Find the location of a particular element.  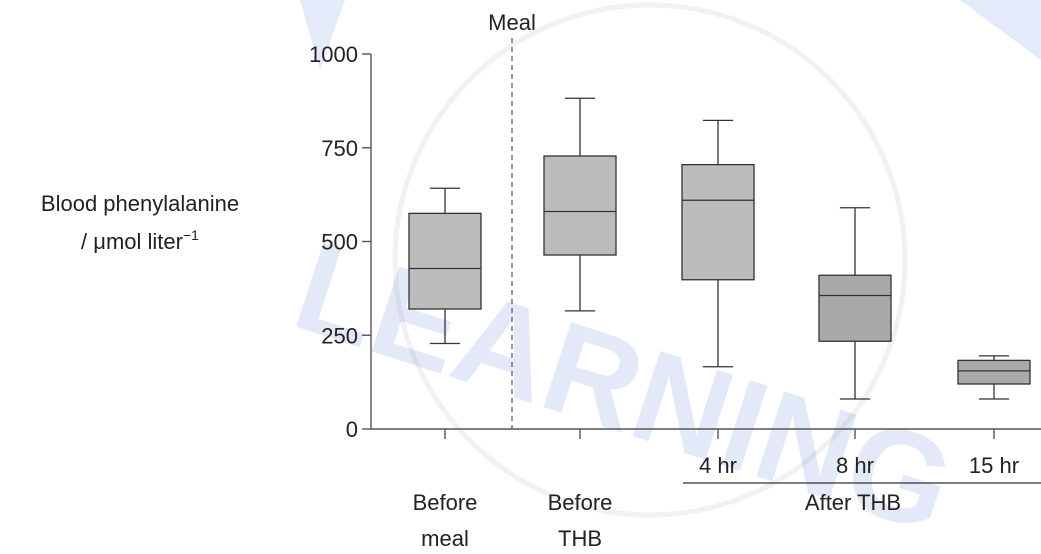

y-axis-title-exponent: −1 is located at coordinates (191, 235).